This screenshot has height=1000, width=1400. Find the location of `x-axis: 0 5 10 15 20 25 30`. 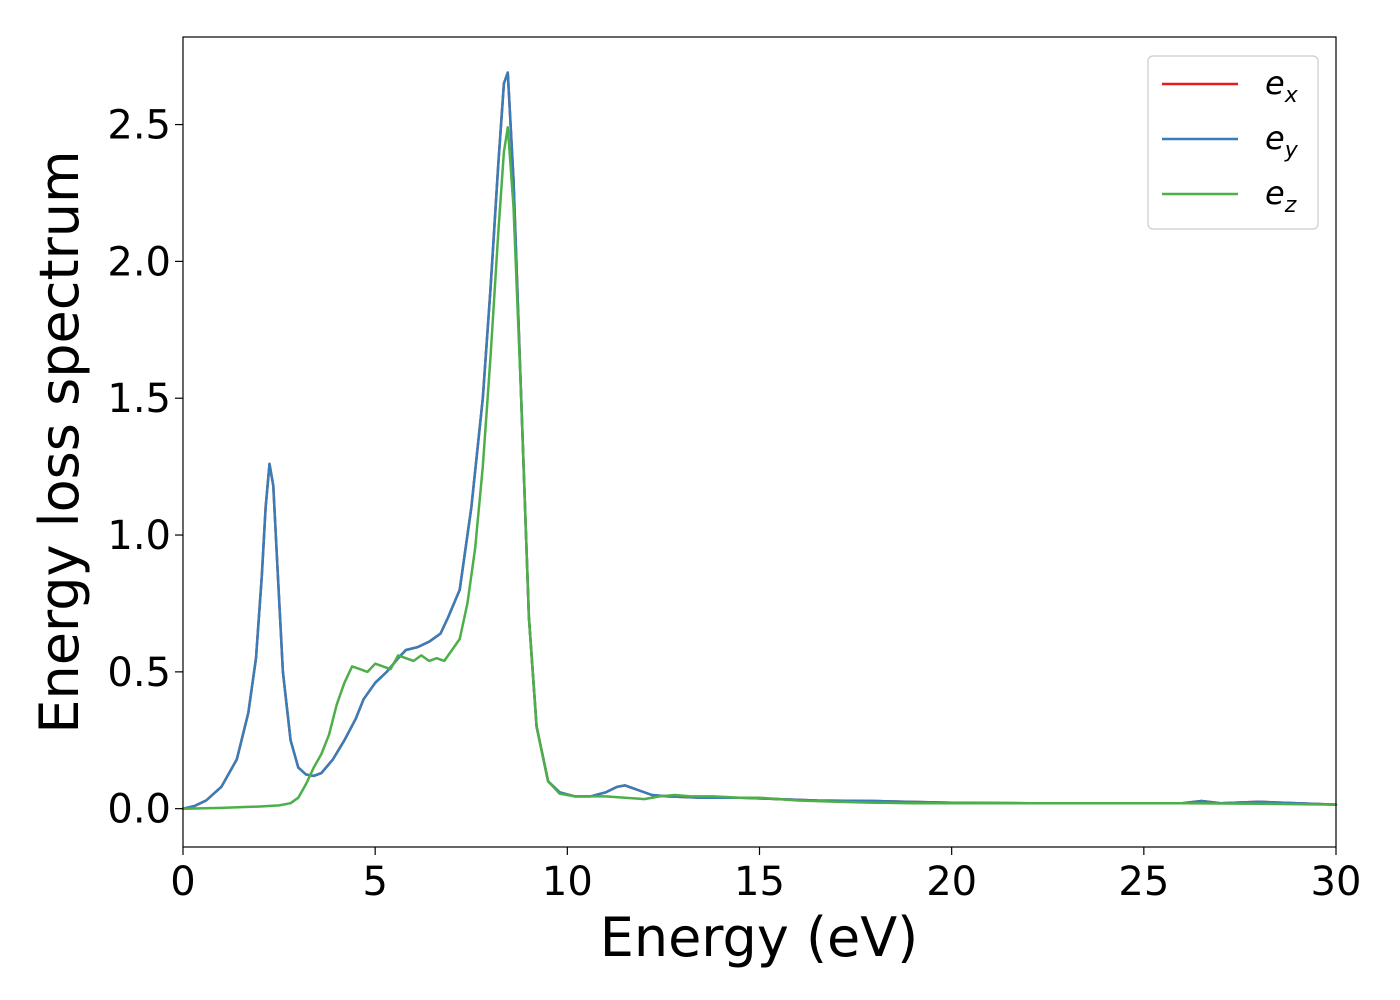

x-axis: 0 5 10 15 20 25 30 is located at coordinates (765, 876).